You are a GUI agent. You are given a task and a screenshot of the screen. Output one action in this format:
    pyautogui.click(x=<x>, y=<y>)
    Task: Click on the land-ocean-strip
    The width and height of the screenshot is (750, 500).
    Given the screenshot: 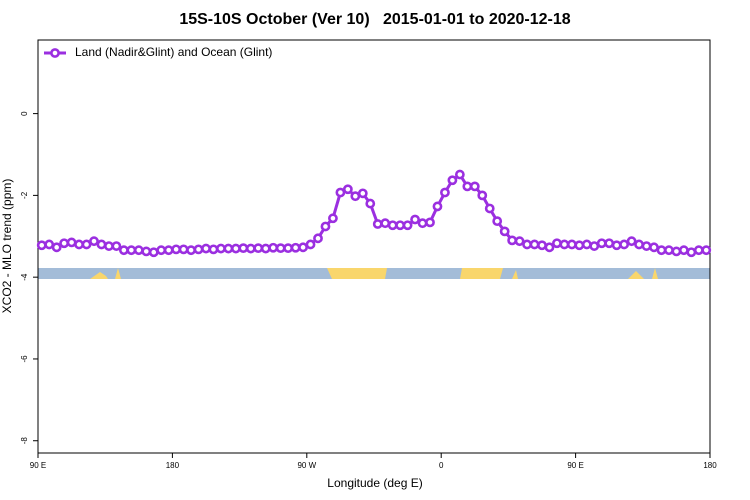 What is the action you would take?
    pyautogui.click(x=374, y=273)
    